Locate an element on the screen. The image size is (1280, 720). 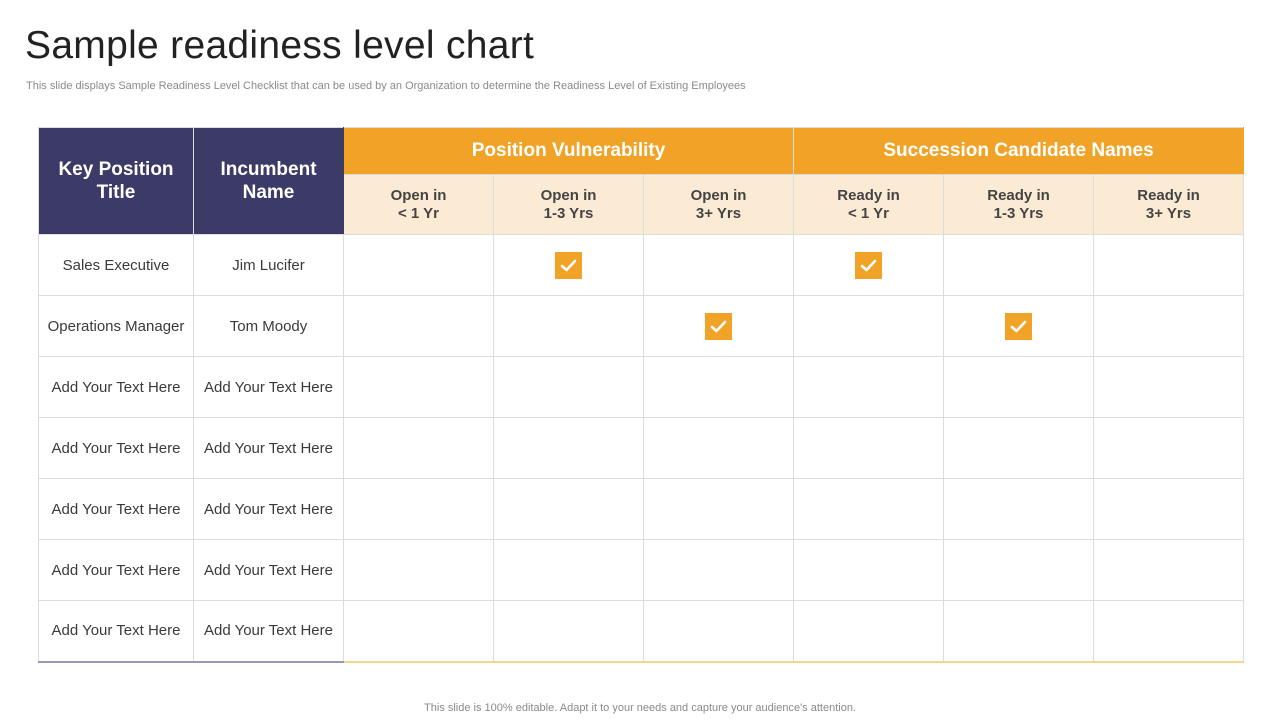
cell-position-title: Operations Manager is located at coordinates (116, 326).